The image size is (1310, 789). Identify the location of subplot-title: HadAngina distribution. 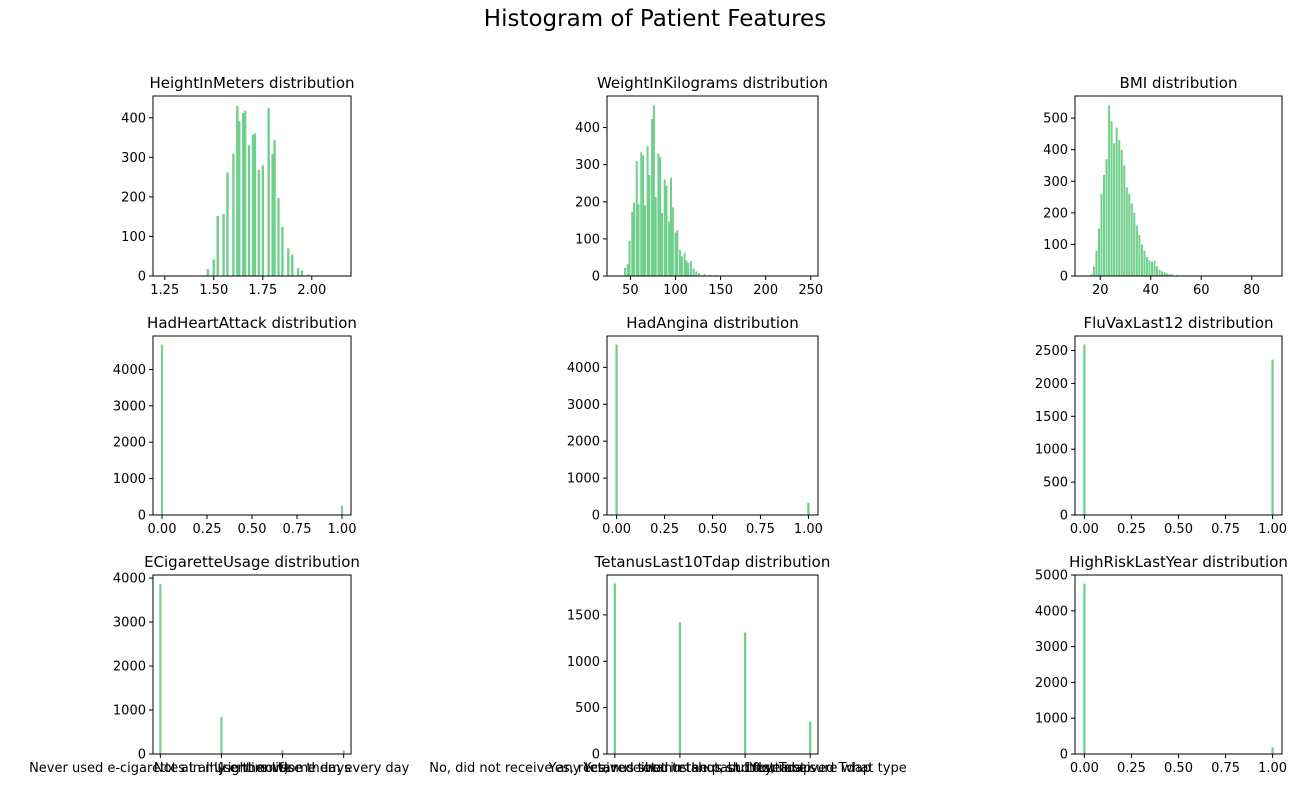
(712, 323).